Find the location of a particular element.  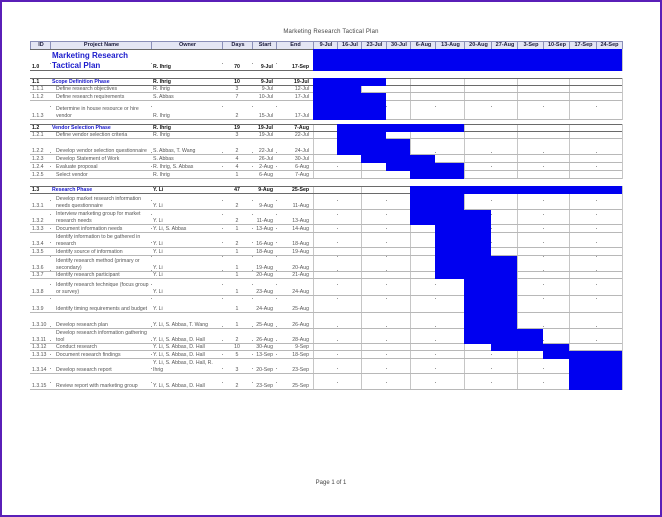

row-id-cell: 1.2.4 is located at coordinates (40, 167).